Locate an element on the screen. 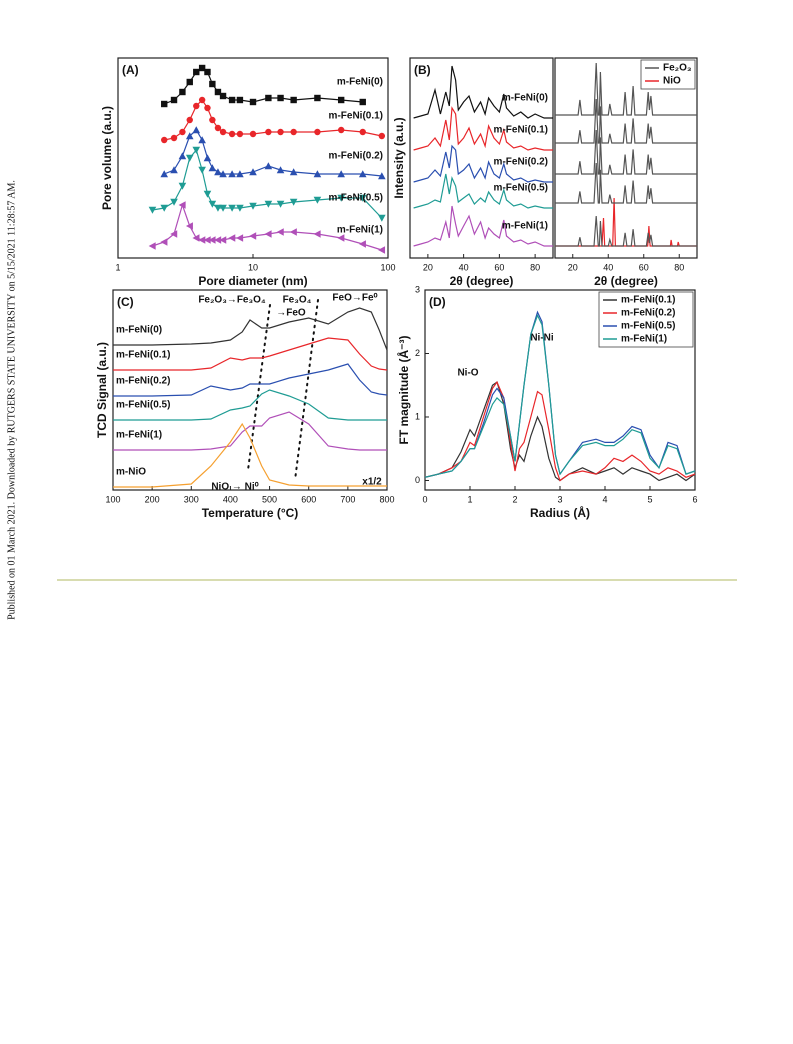 This screenshot has height=1044, width=793. x-tick-label: 40 is located at coordinates (608, 267).